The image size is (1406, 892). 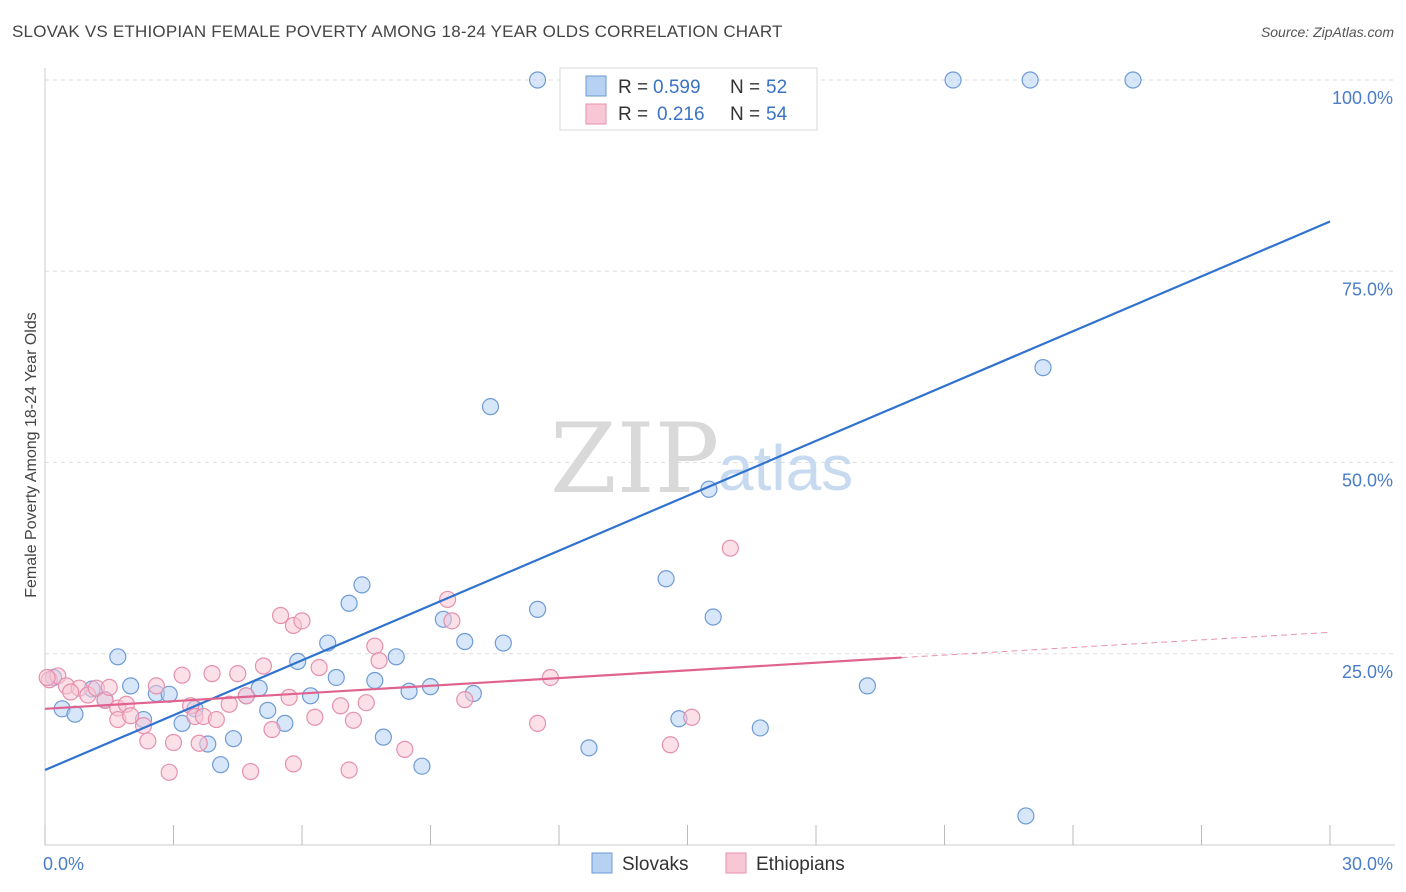 What do you see at coordinates (745, 87) in the screenshot?
I see `legend-n-label-1: N =` at bounding box center [745, 87].